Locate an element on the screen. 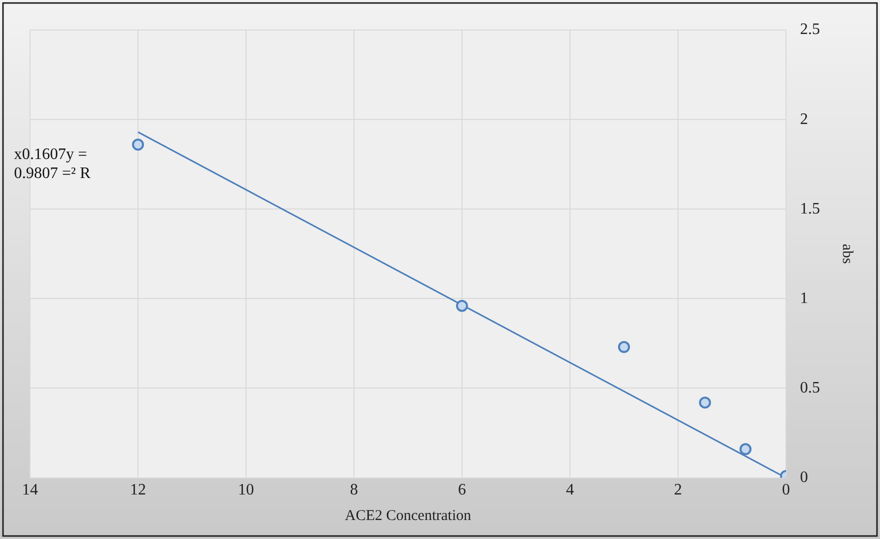 Image resolution: width=880 pixels, height=539 pixels. x-axis-title: ACE2 Concentration is located at coordinates (408, 516).